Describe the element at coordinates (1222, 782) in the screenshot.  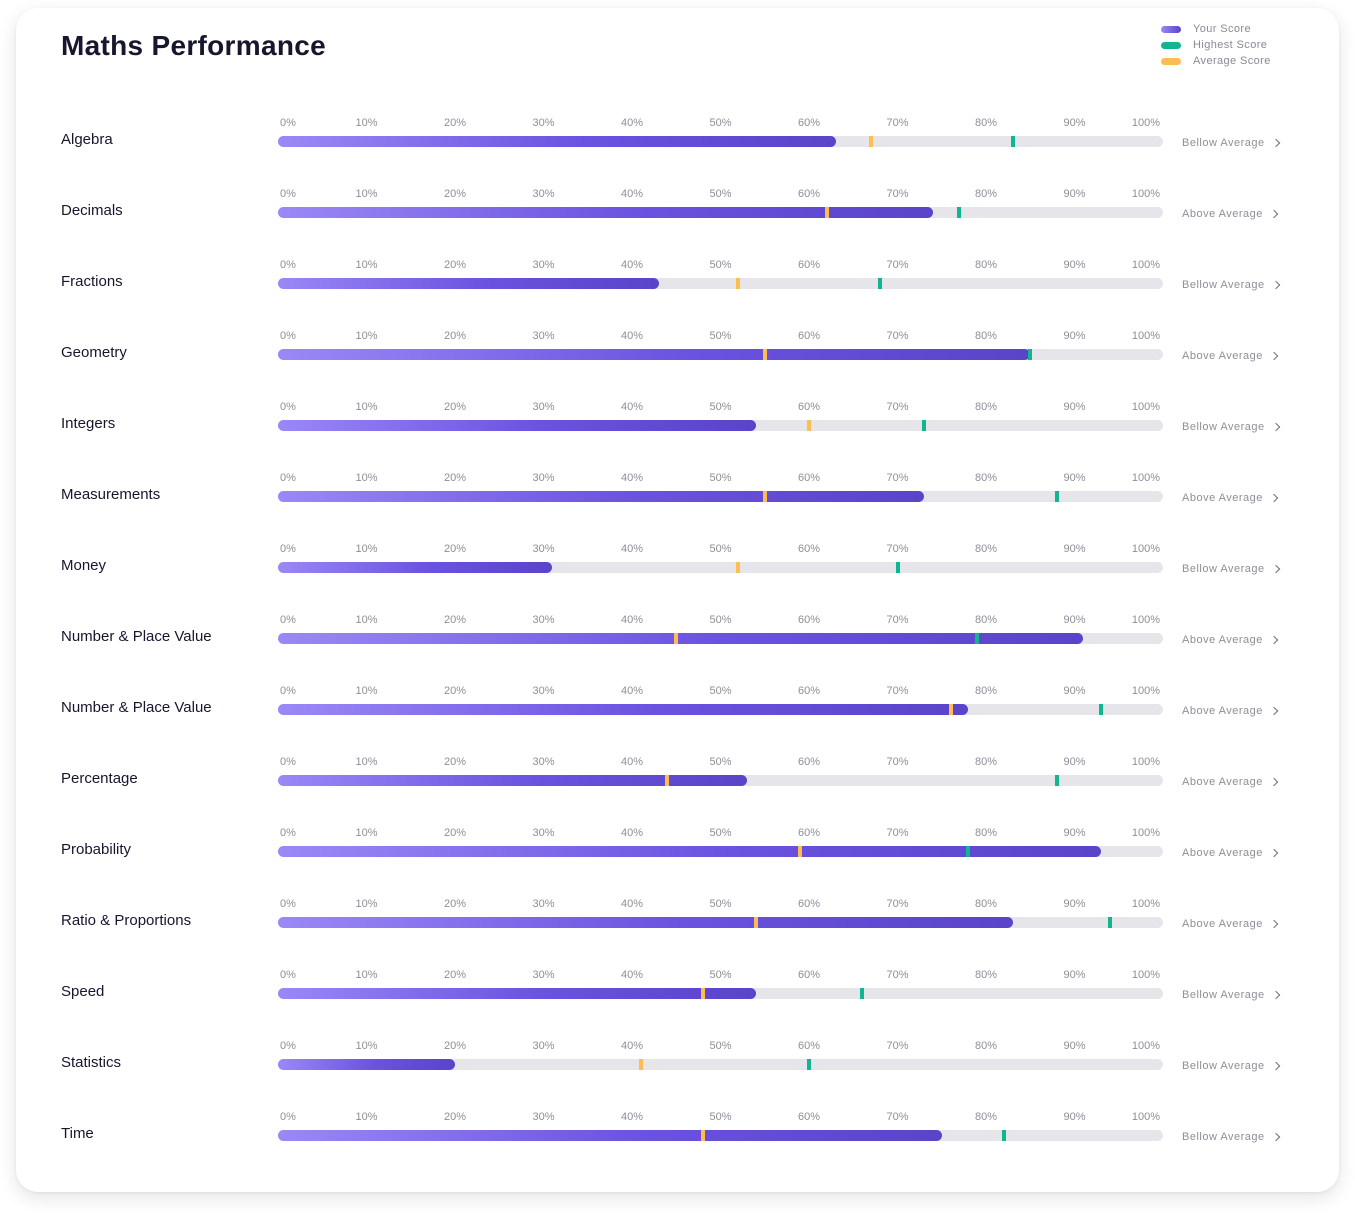
I see `status-label: Above Average` at that location.